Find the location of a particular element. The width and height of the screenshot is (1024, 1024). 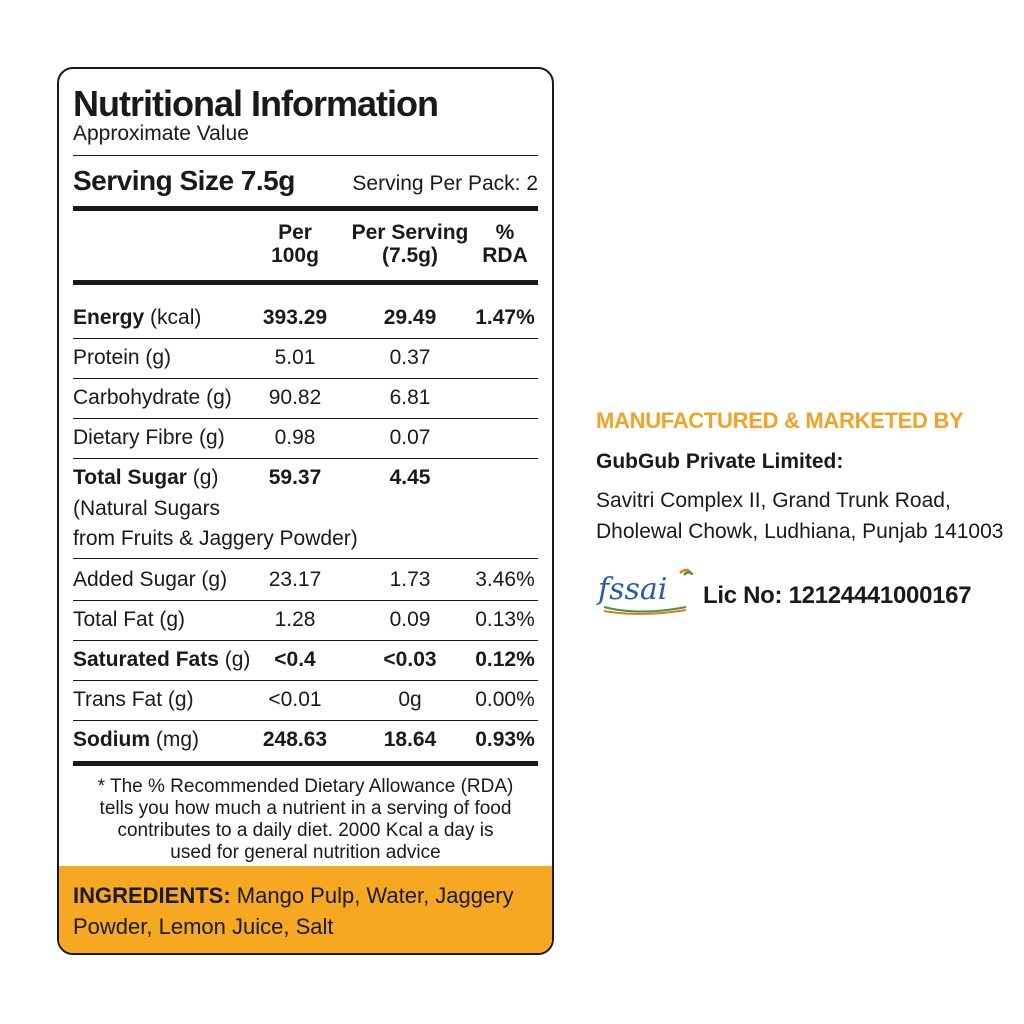

panel-subtitle: Approximate Value is located at coordinates (161, 133).